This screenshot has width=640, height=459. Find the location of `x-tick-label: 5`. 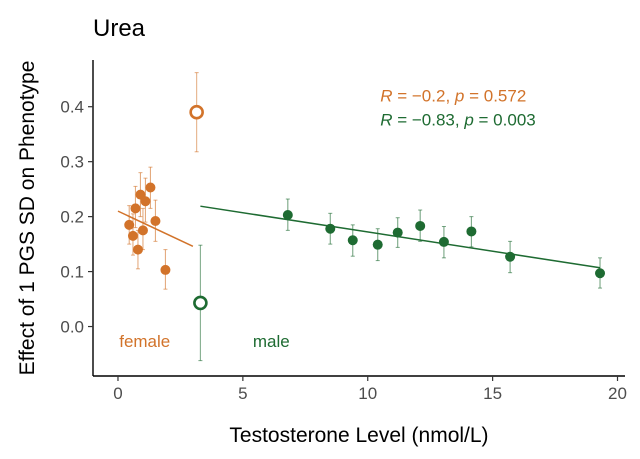

x-tick-label: 5 is located at coordinates (242, 393).